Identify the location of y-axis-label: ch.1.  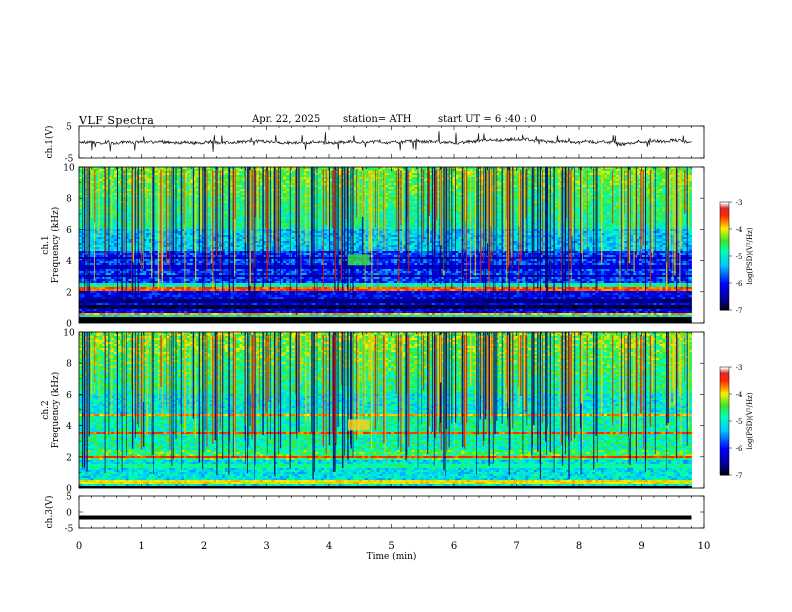
(46, 244).